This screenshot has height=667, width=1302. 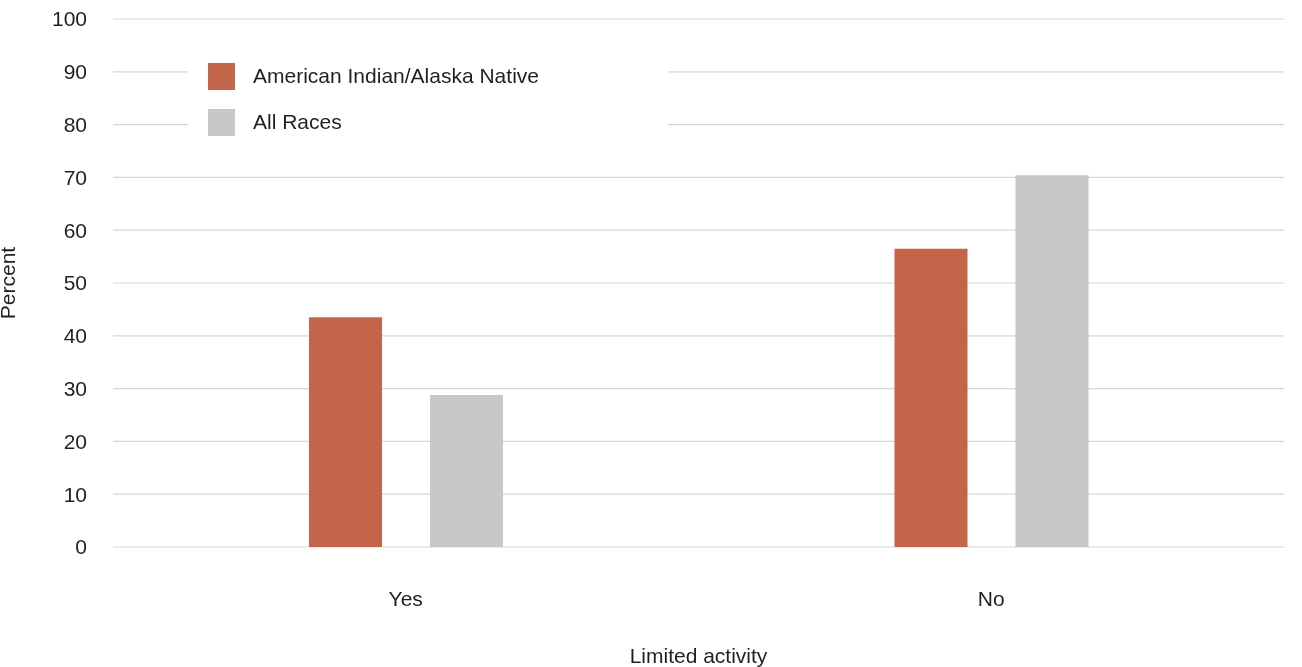 I want to click on x-tick-label: Yes, so click(x=405, y=598).